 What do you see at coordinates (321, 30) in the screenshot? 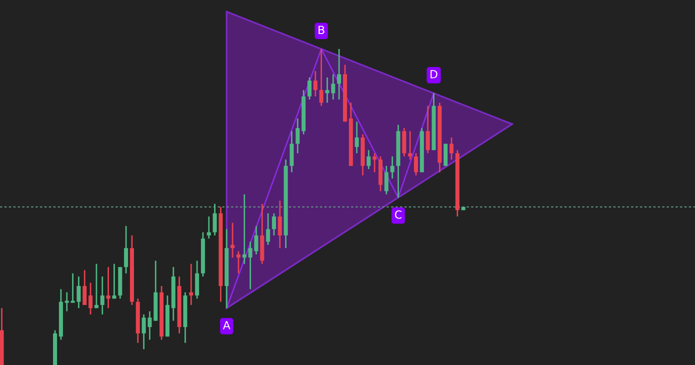
I see `annotation: B` at bounding box center [321, 30].